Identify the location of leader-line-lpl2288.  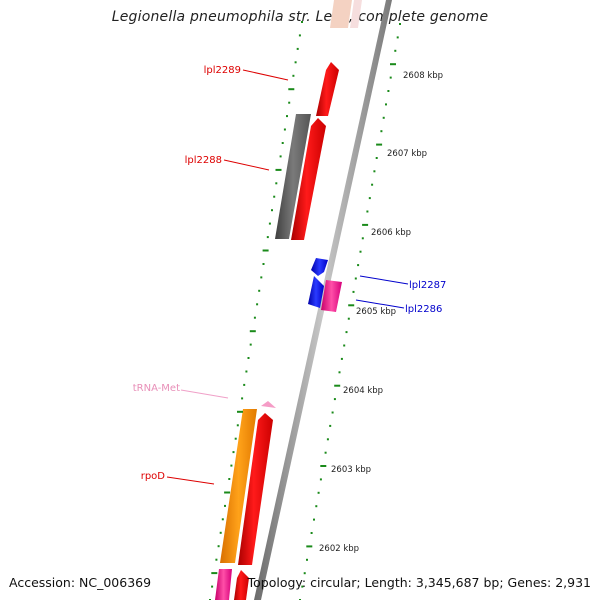
(246, 165).